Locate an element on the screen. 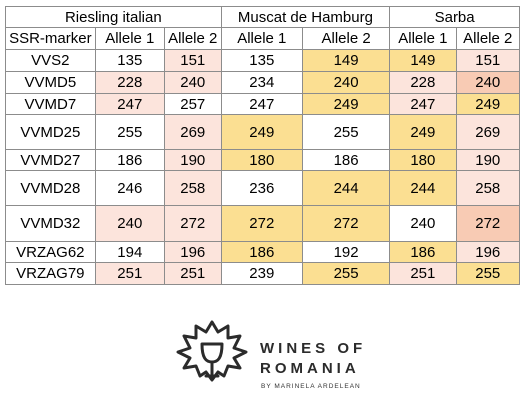 The width and height of the screenshot is (520, 416). table-row: VVMD25 255 269 249 255 249 269 is located at coordinates (262, 132).